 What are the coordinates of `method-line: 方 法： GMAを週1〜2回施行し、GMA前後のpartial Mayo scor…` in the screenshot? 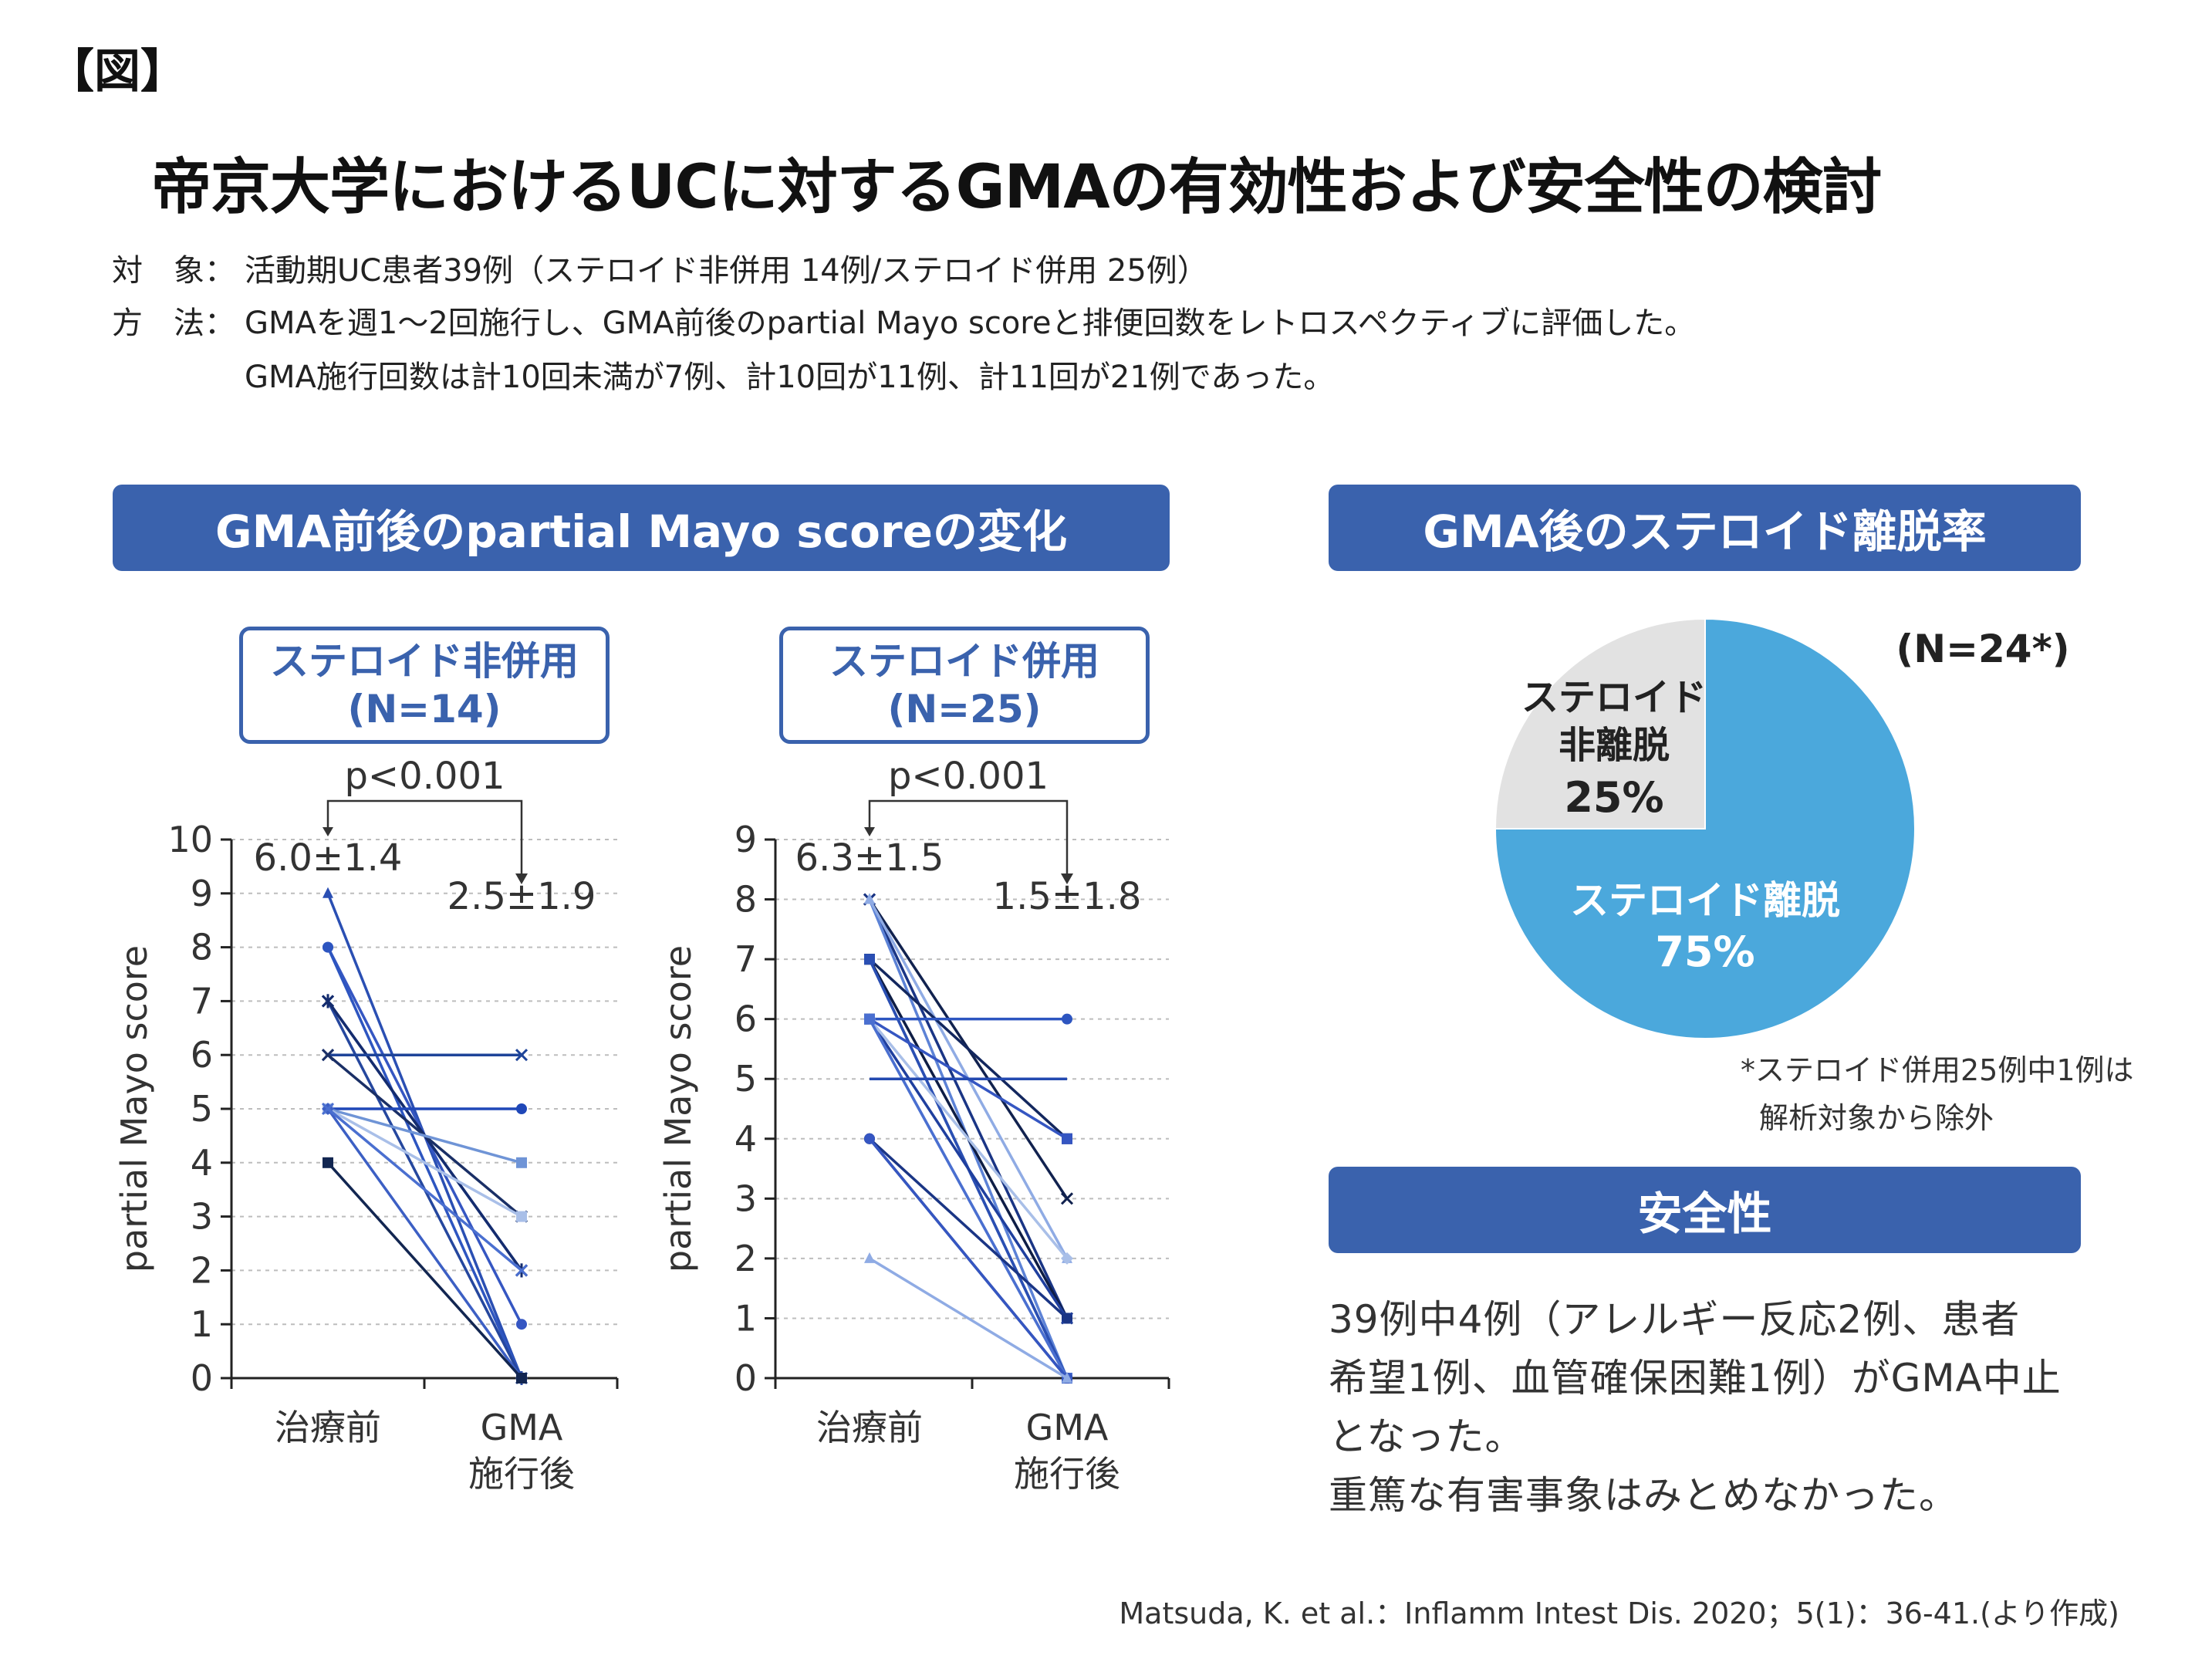 It's located at (904, 320).